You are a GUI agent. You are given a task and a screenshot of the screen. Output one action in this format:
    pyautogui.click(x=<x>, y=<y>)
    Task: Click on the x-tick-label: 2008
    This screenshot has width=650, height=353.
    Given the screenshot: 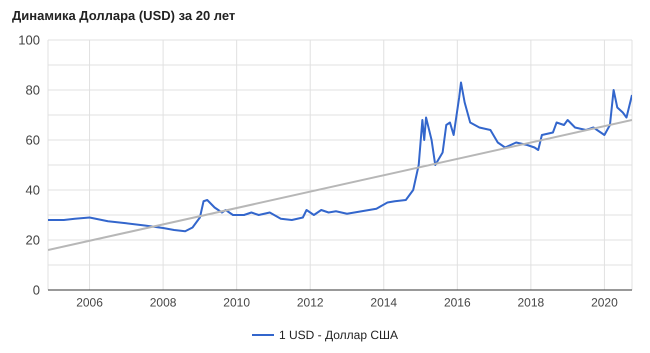 What is the action you would take?
    pyautogui.click(x=163, y=303)
    